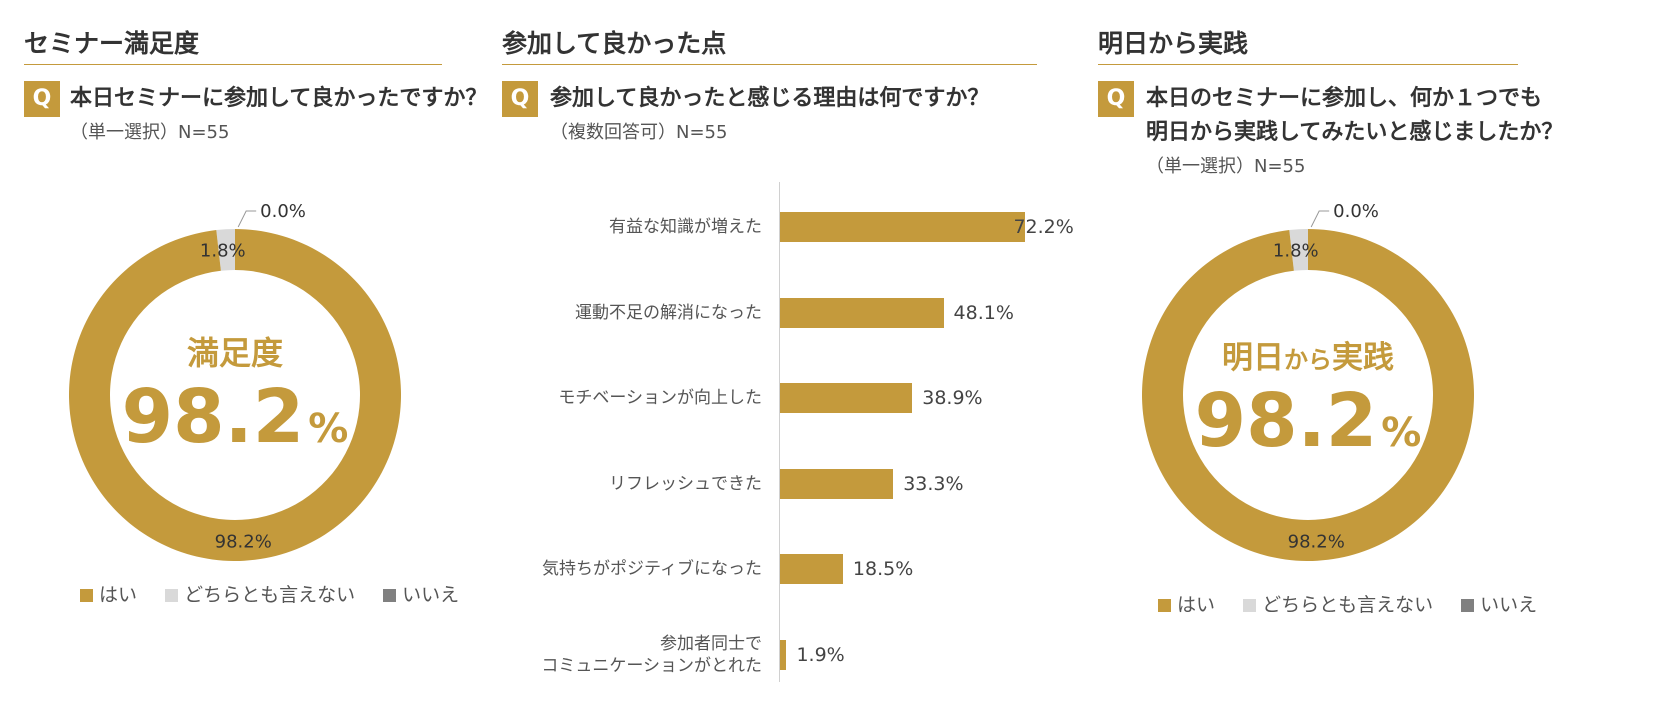 Image resolution: width=1673 pixels, height=727 pixels. I want to click on question-text-line-2: 明日から実践してみたいと感じましたか？, so click(1355, 132).